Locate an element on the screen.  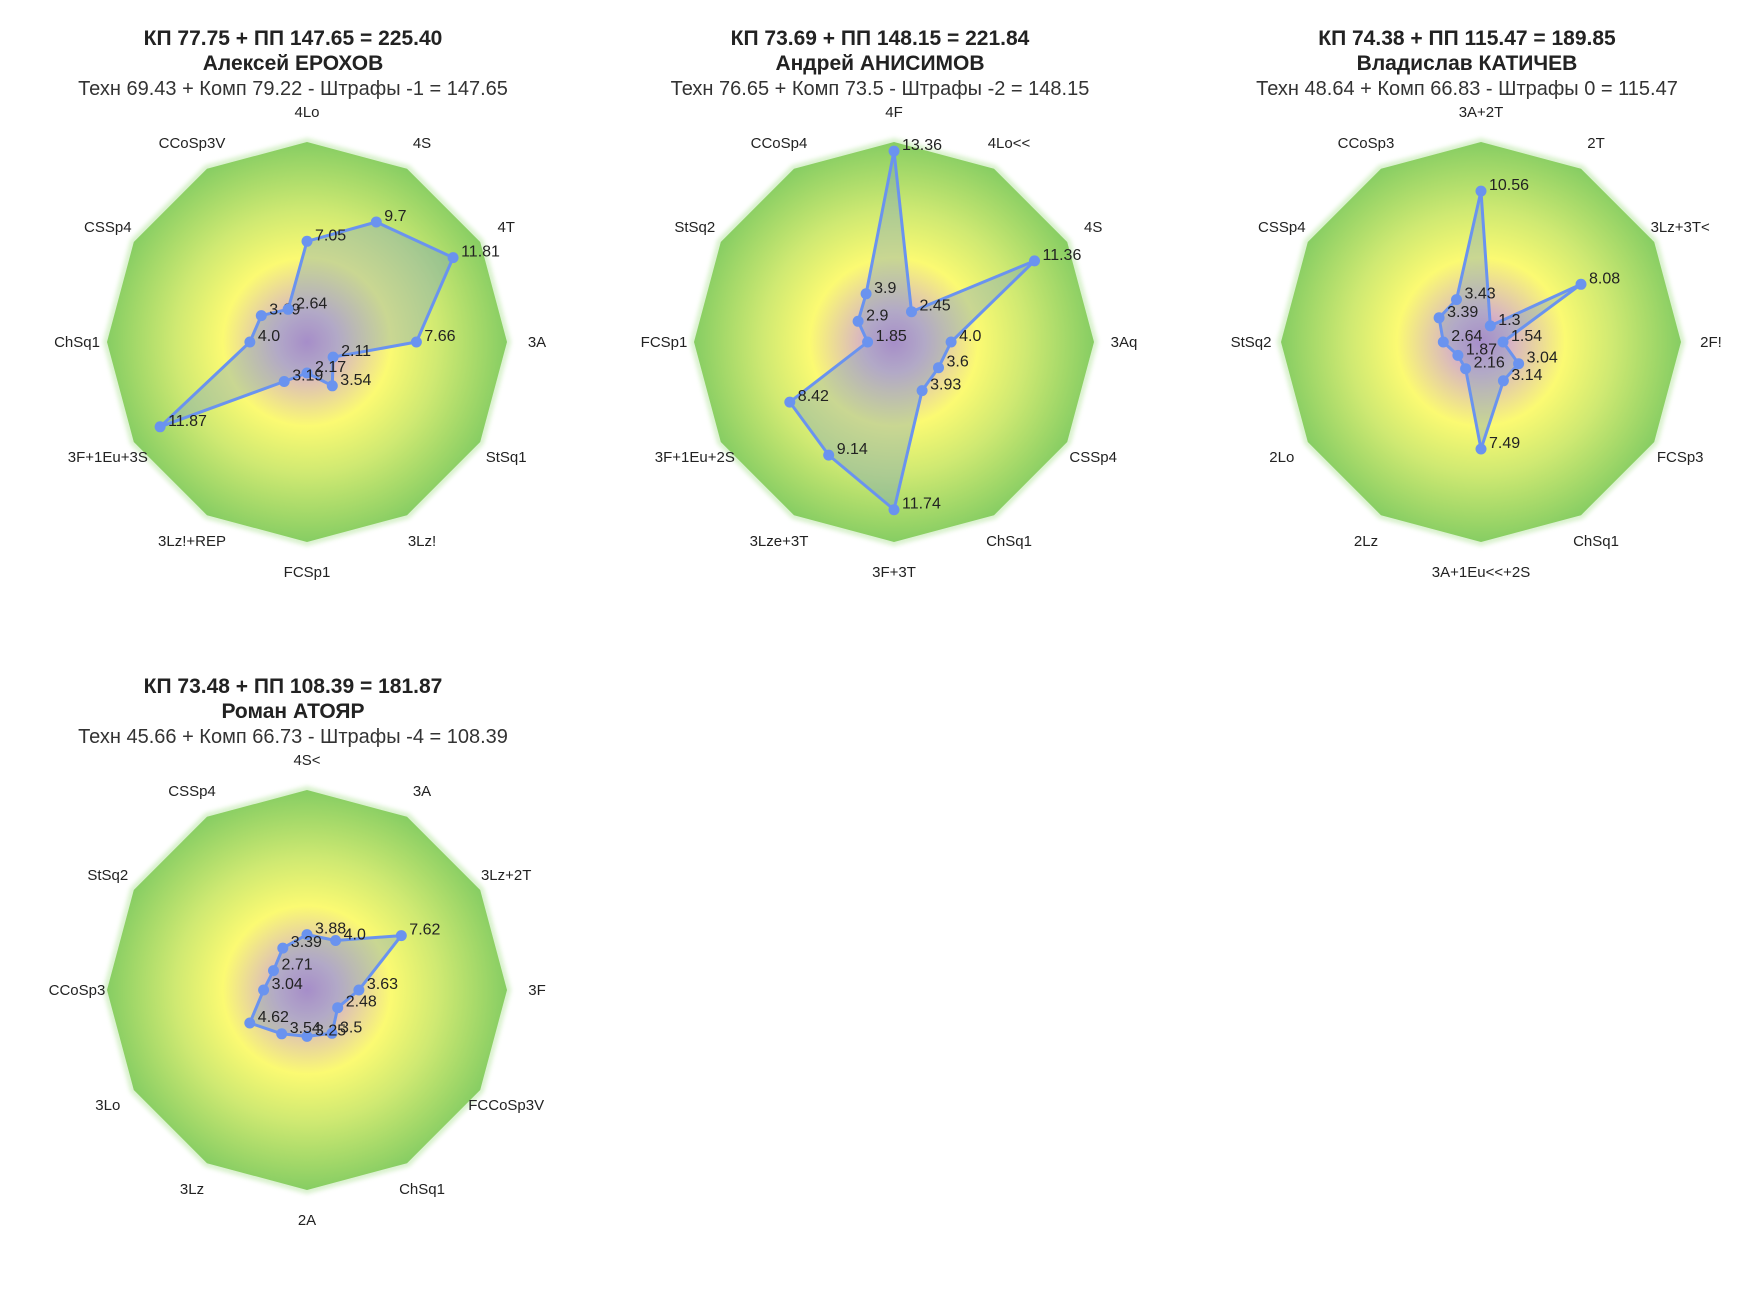
category-label: 3Lo is located at coordinates (107, 1105).